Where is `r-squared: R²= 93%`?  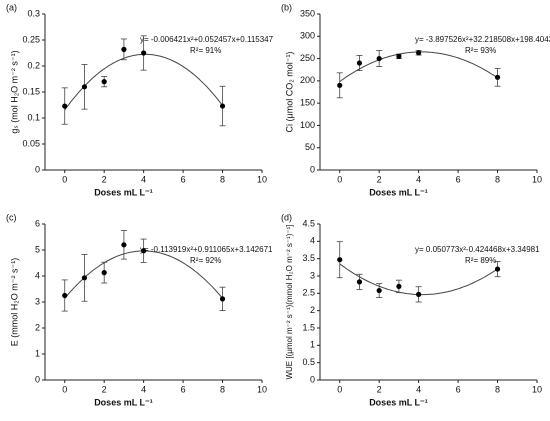
r-squared: R²= 93% is located at coordinates (480, 50).